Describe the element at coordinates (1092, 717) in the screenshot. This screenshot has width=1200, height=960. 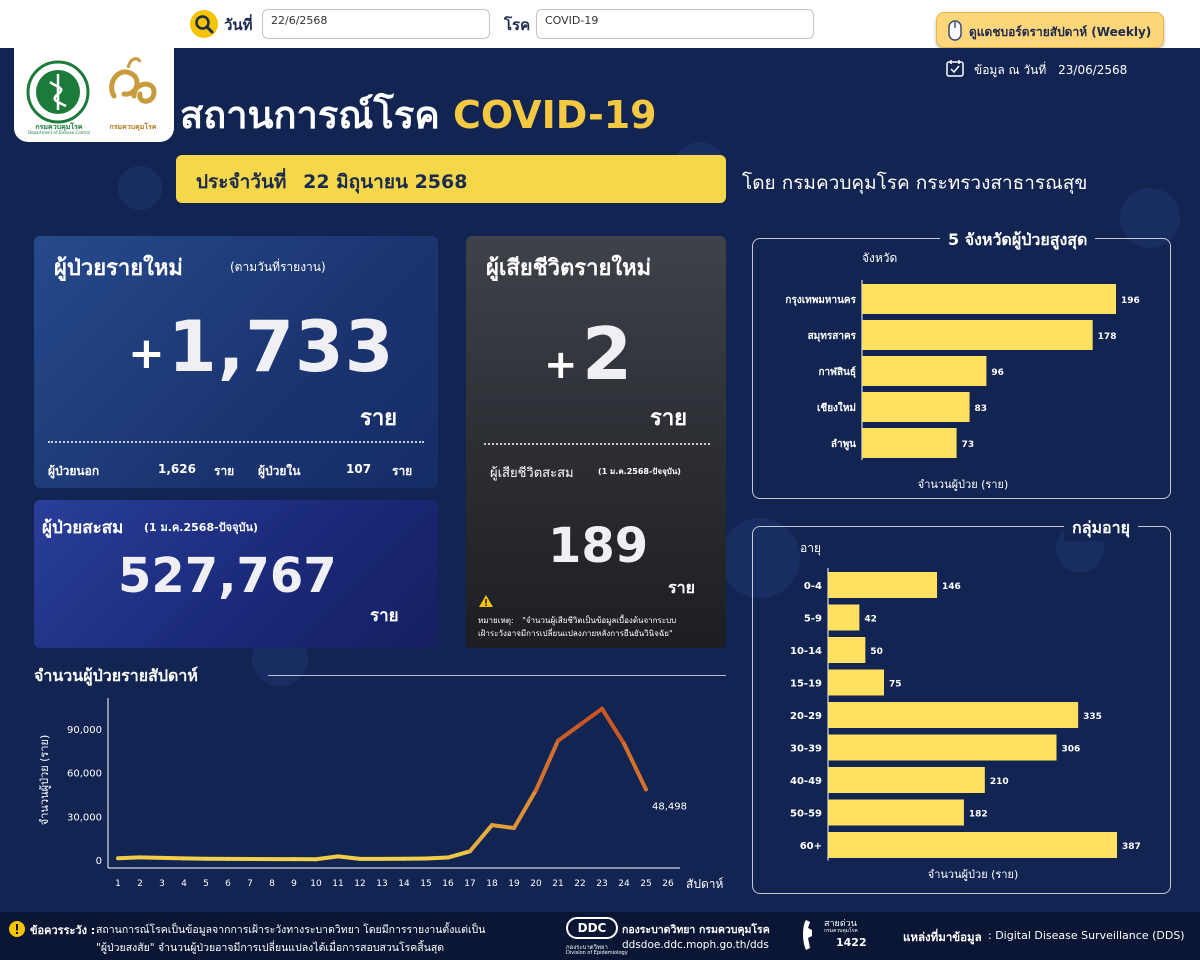
I see `bar-value-label: 335` at that location.